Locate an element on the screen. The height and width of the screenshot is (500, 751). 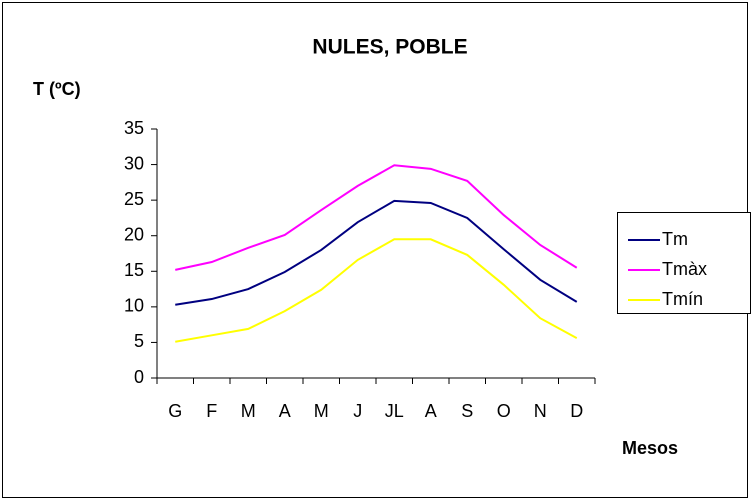
x-tick-label: G is located at coordinates (175, 411).